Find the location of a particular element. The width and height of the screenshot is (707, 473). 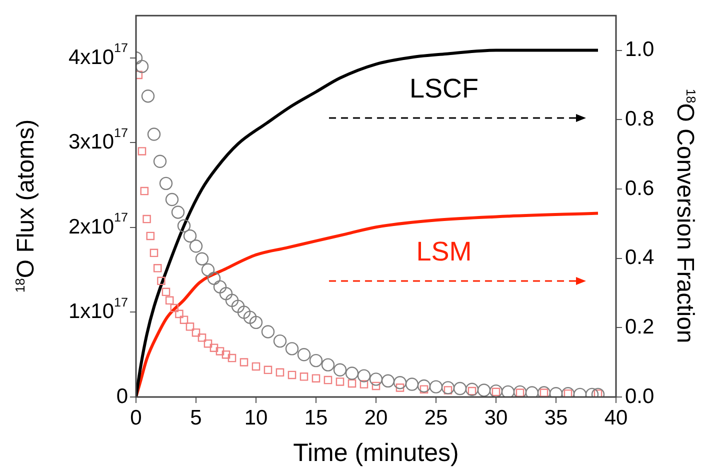

x-tick-label: 20 is located at coordinates (376, 418).